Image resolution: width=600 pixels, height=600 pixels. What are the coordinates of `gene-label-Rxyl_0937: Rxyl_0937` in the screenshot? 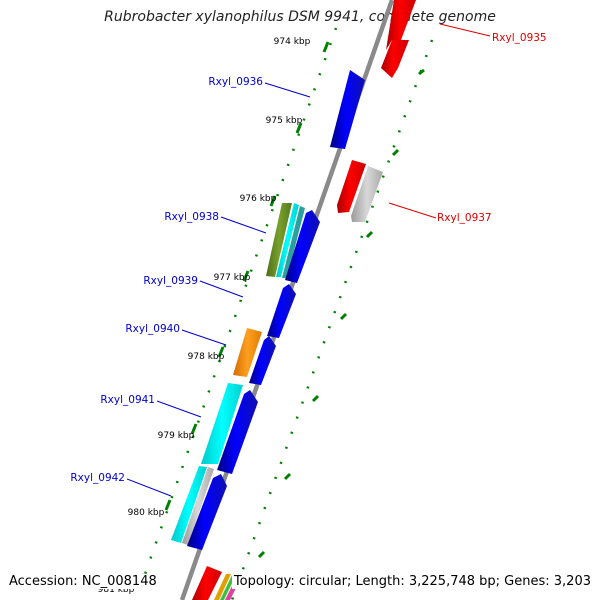 It's located at (464, 218).